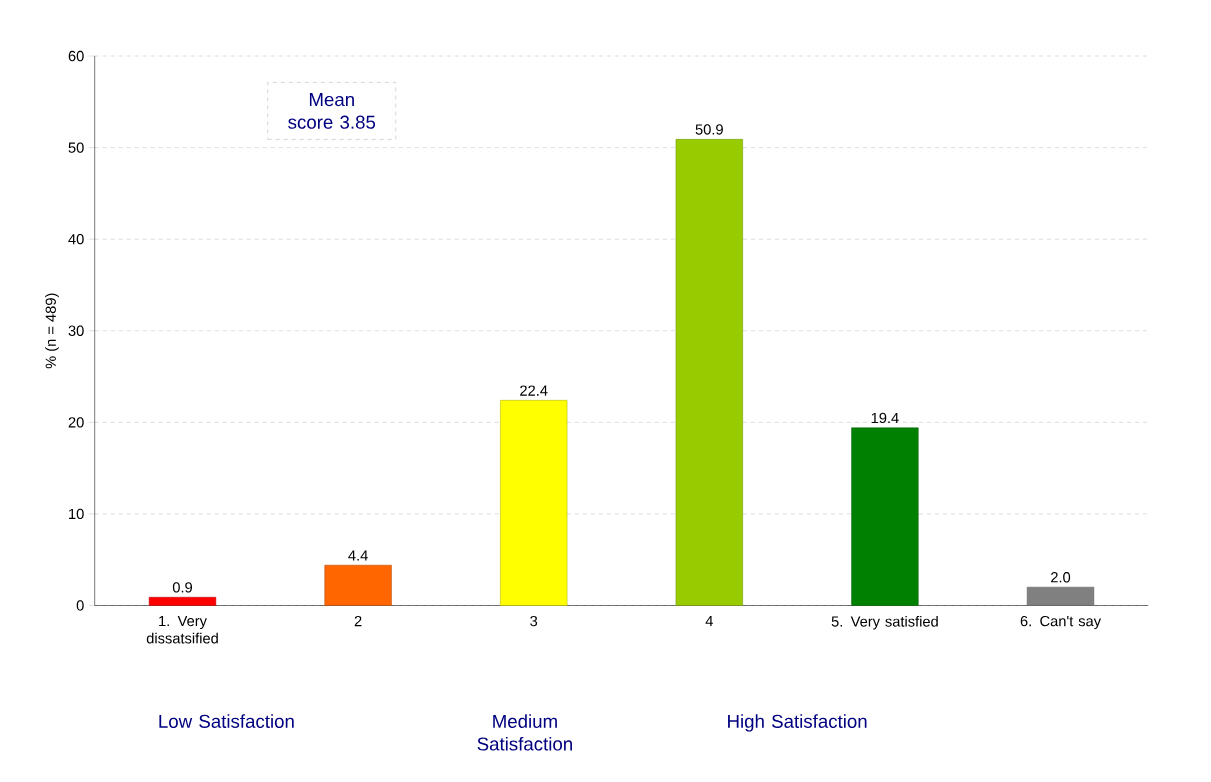  I want to click on x-tick-label: 5. Very satisfied, so click(884, 623).